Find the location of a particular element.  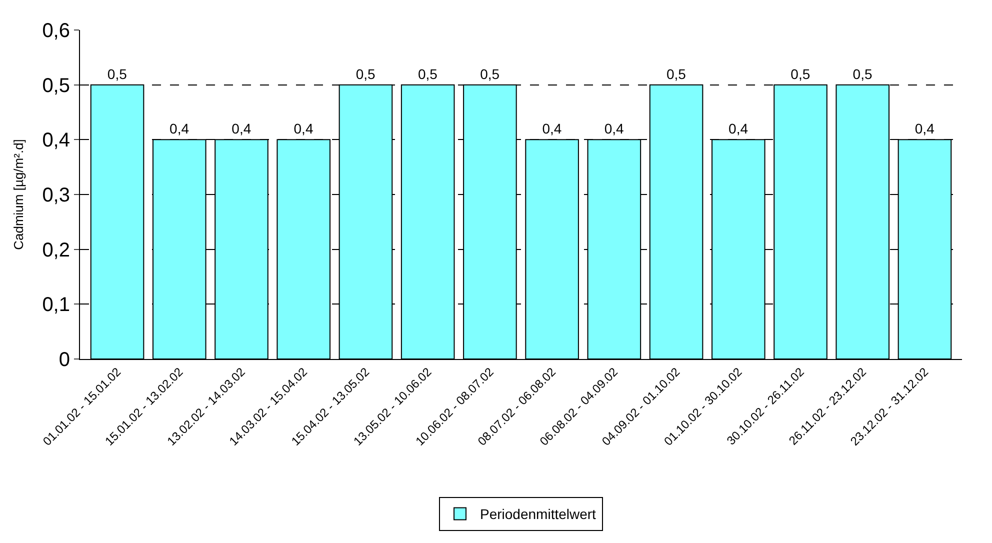

y-tick-label: 0,2 is located at coordinates (56, 250).